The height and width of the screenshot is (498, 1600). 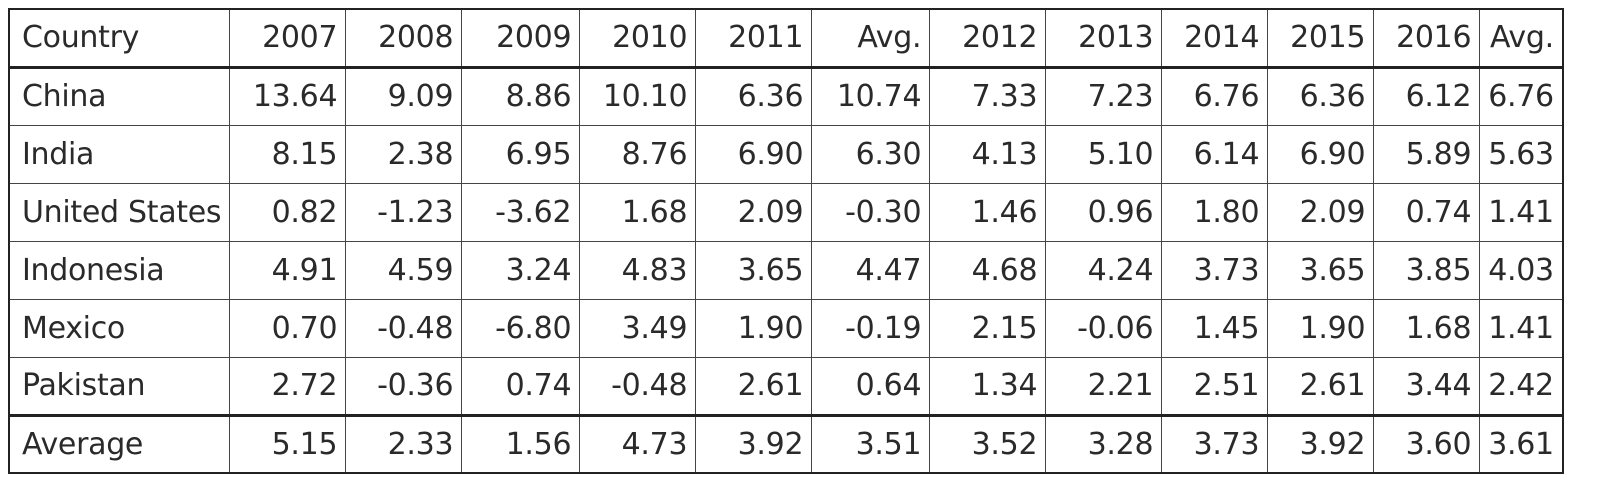 I want to click on value-cell: 4.83, so click(x=638, y=270).